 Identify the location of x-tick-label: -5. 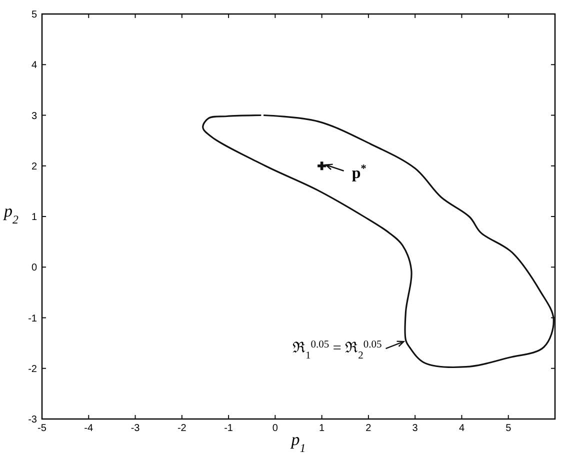
(42, 428).